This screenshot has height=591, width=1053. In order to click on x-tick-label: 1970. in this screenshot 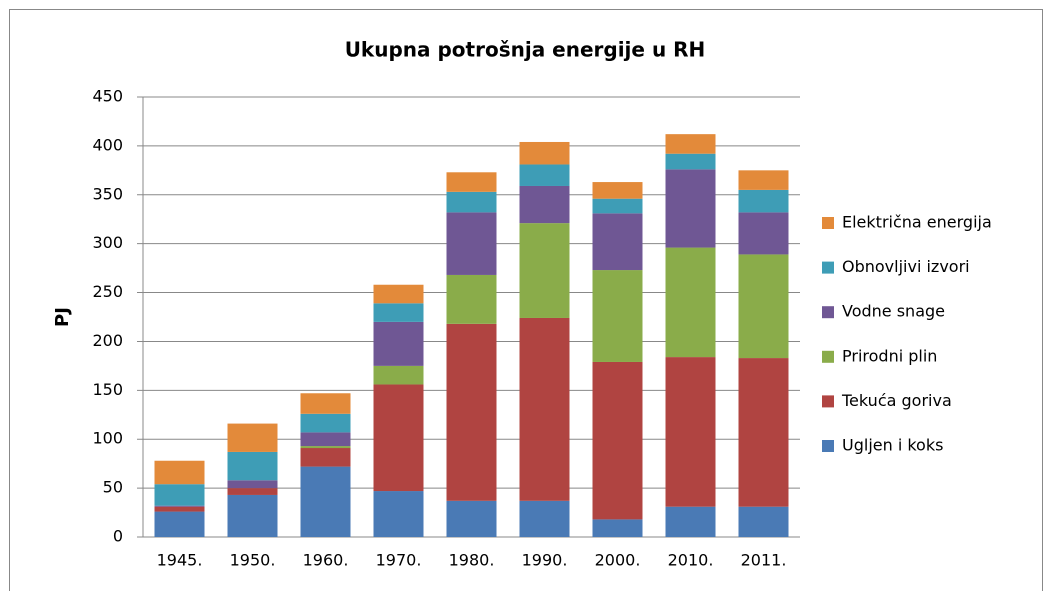, I will do `click(399, 560)`.